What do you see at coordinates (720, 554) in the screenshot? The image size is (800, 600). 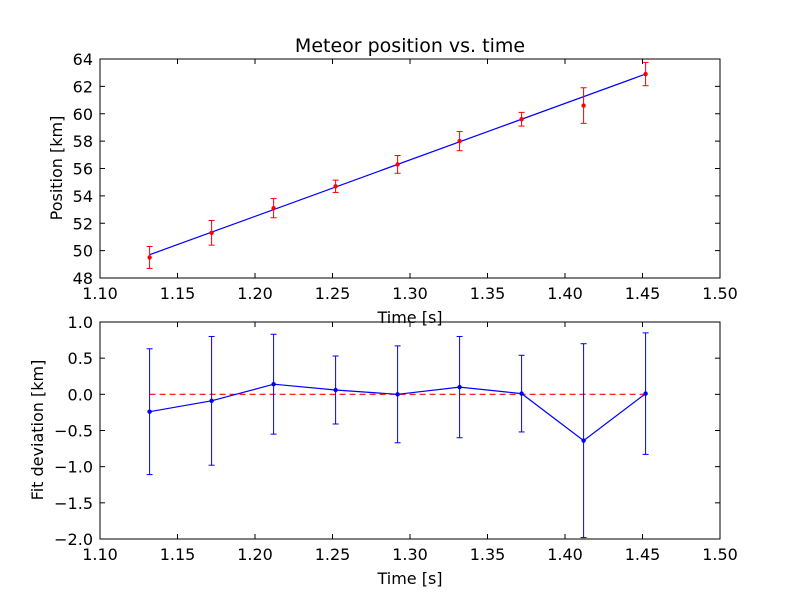 I see `deviation-chart-x-tick-label: 1.50` at bounding box center [720, 554].